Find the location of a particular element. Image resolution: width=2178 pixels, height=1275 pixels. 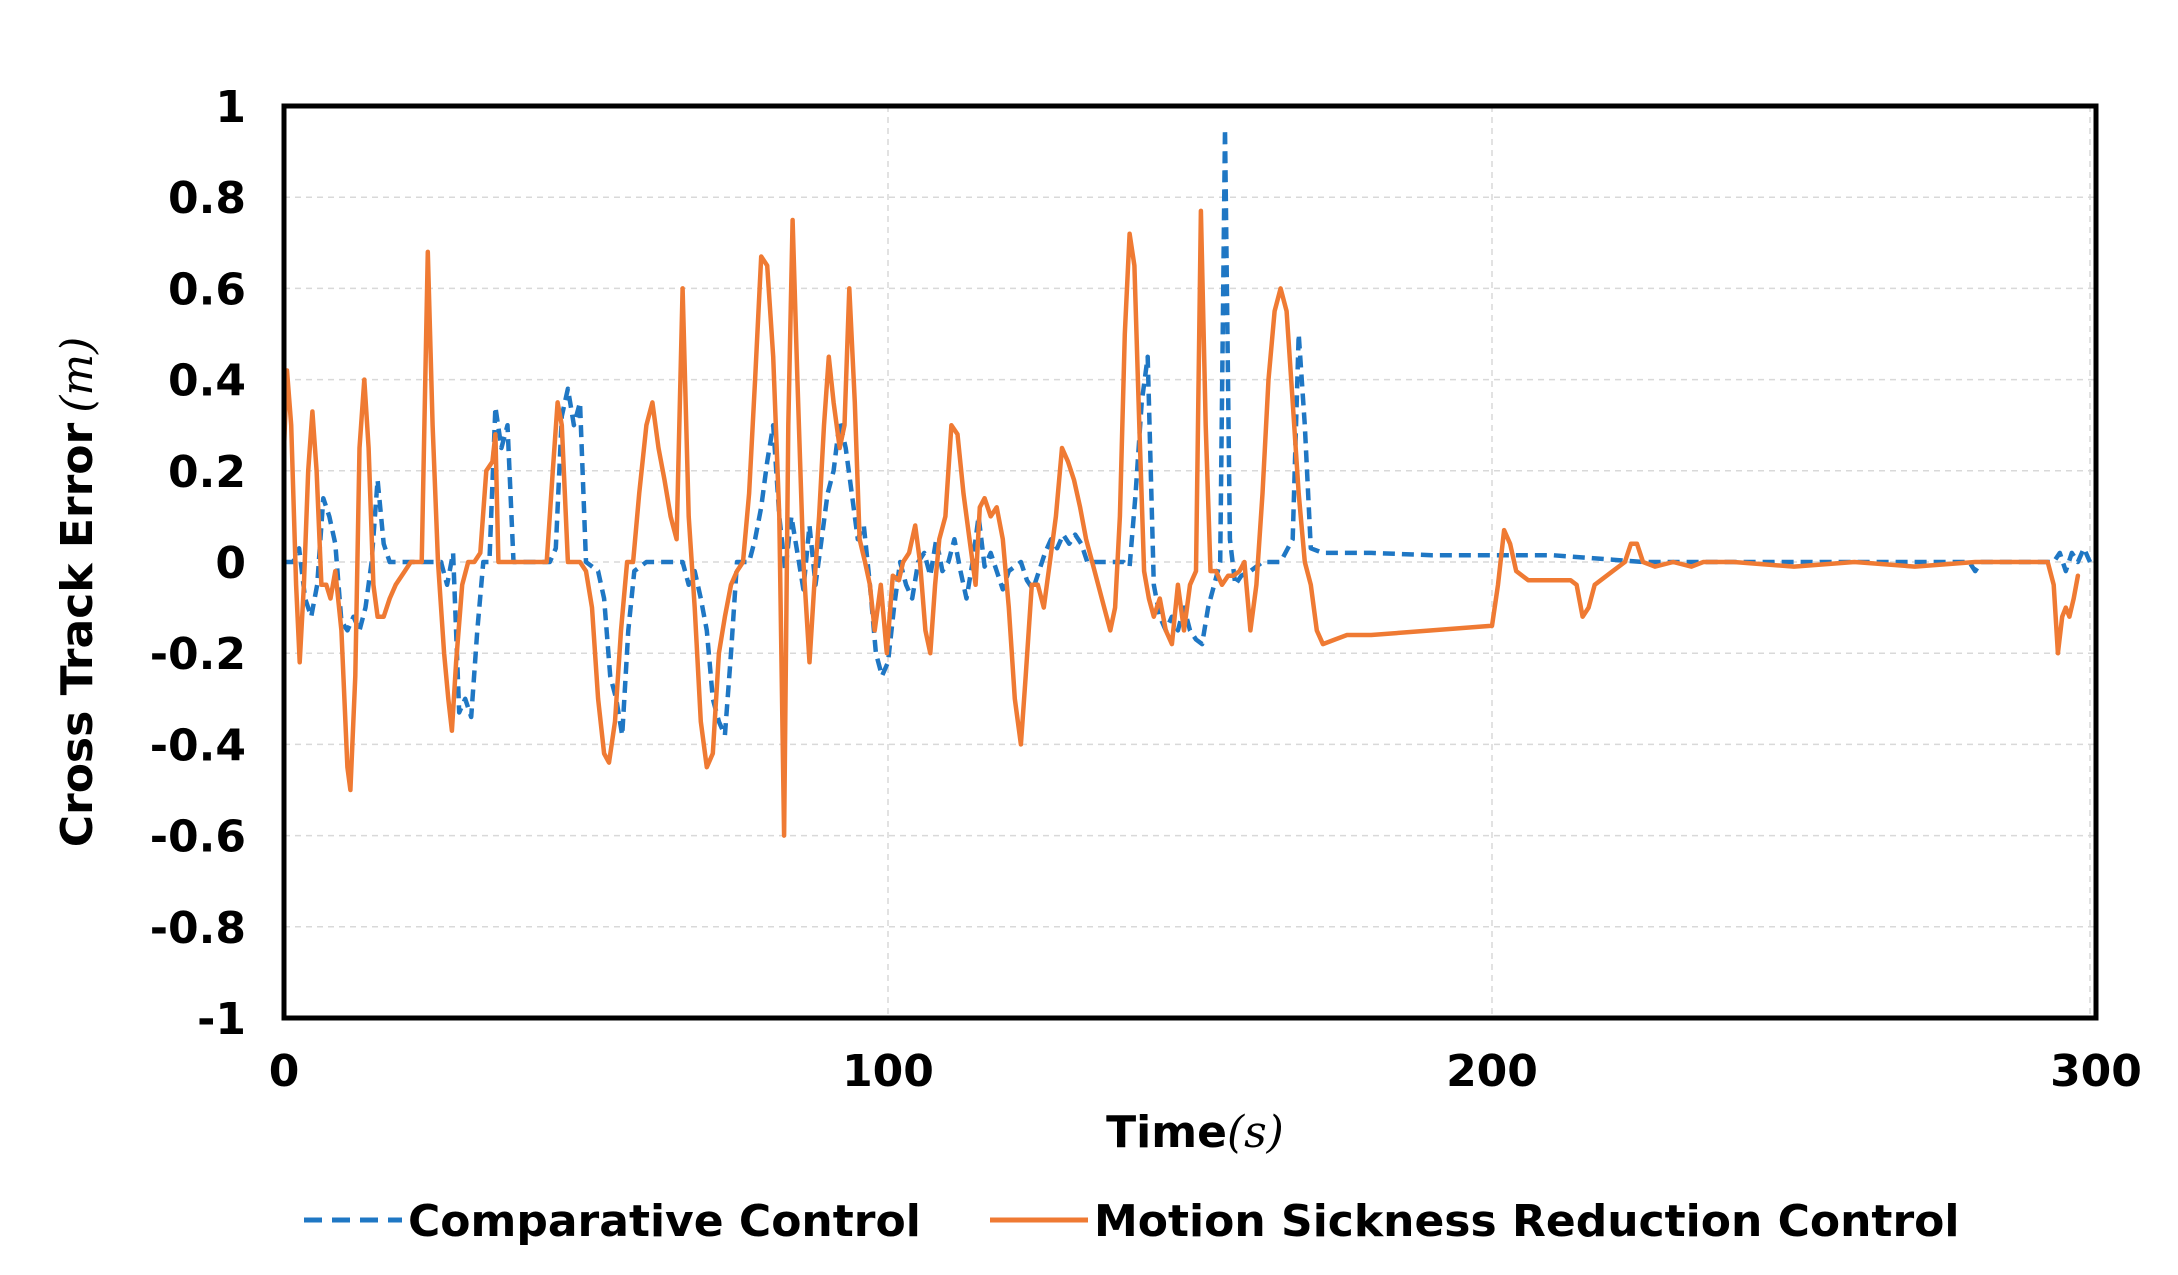

y-tick-label: -1 is located at coordinates (221, 1019).